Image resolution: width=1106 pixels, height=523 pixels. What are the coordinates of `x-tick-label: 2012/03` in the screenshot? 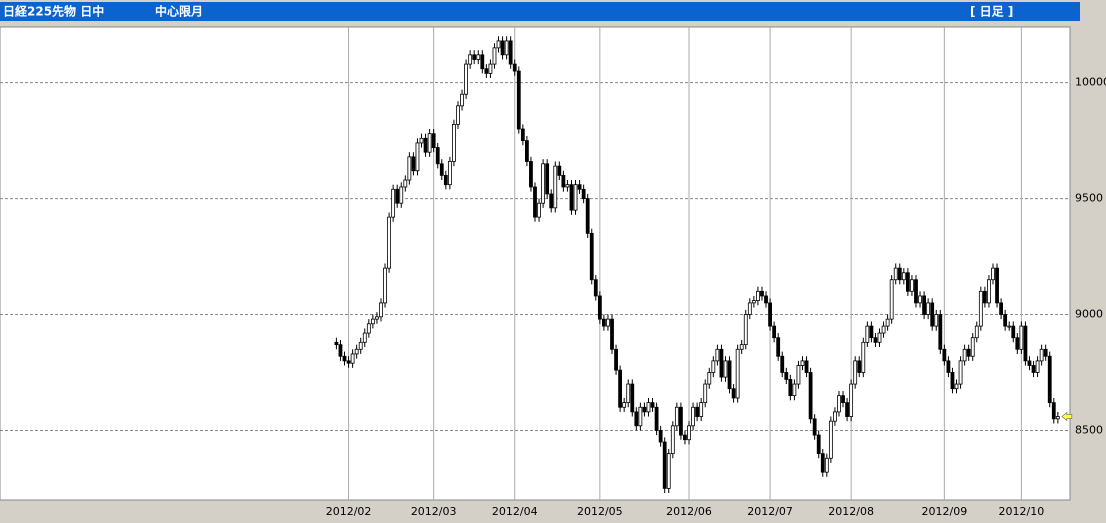 It's located at (434, 511).